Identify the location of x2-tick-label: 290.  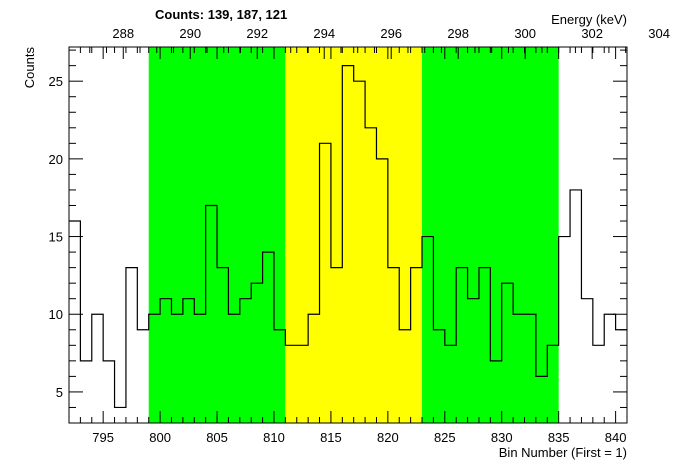
(190, 33).